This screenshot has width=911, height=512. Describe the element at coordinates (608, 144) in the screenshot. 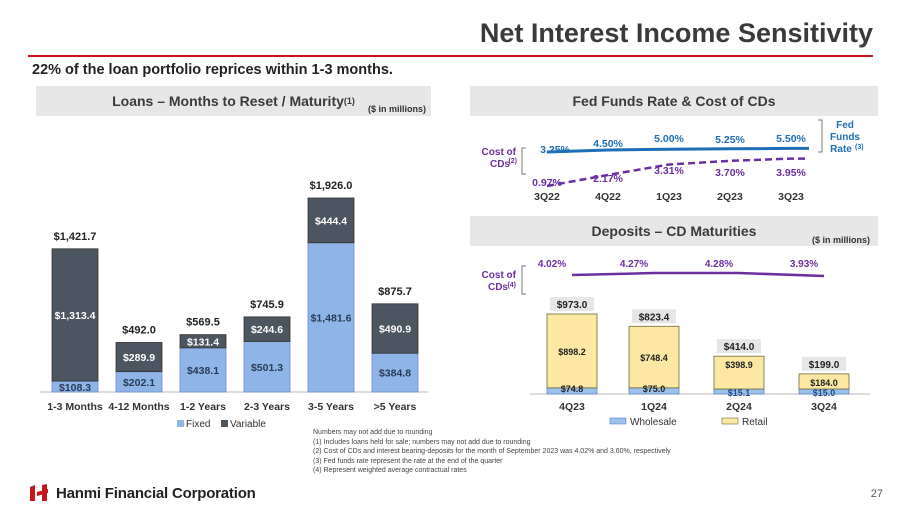

I see `fed-rate-label: 4.50%` at that location.